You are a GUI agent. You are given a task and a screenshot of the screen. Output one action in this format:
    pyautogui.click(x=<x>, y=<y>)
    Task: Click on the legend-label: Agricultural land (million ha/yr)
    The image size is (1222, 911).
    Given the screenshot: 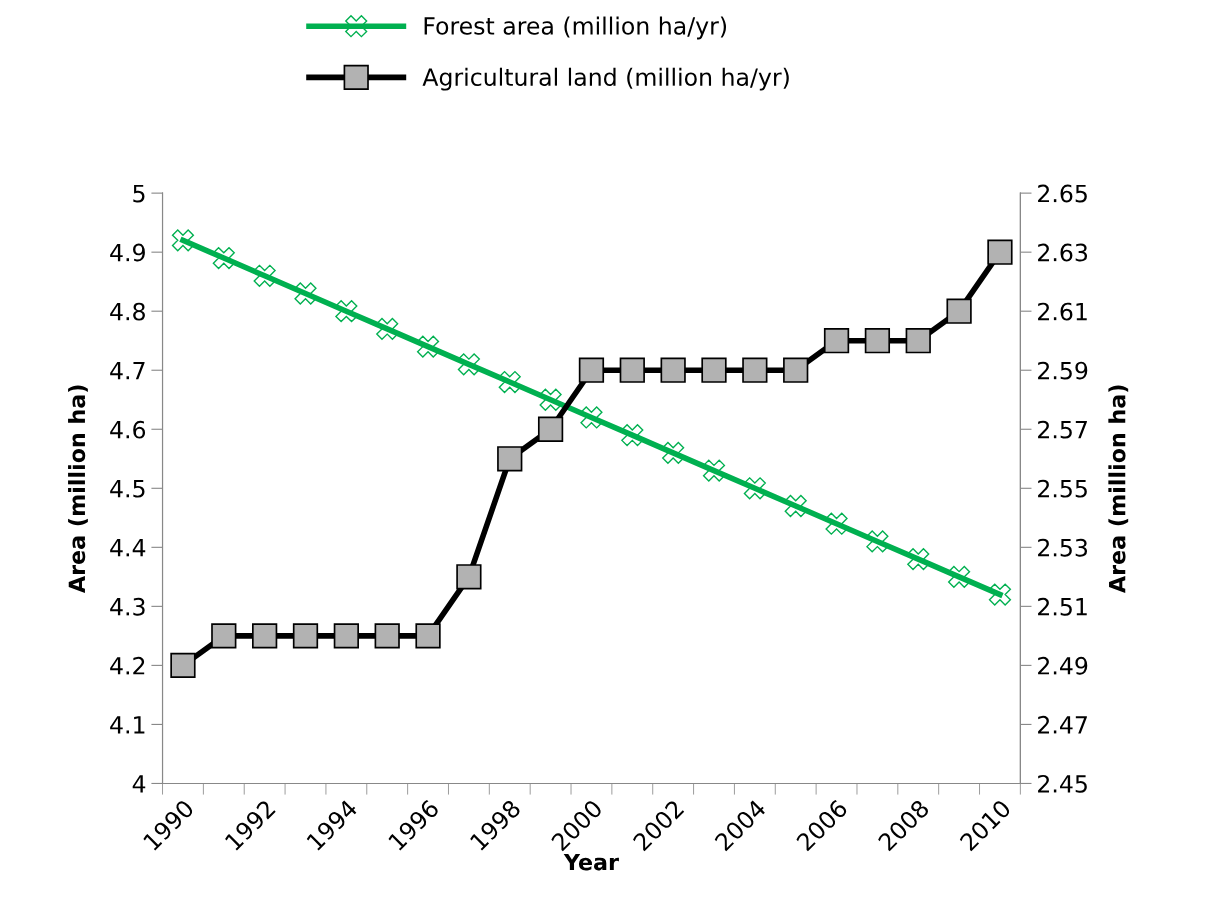 What is the action you would take?
    pyautogui.click(x=605, y=79)
    